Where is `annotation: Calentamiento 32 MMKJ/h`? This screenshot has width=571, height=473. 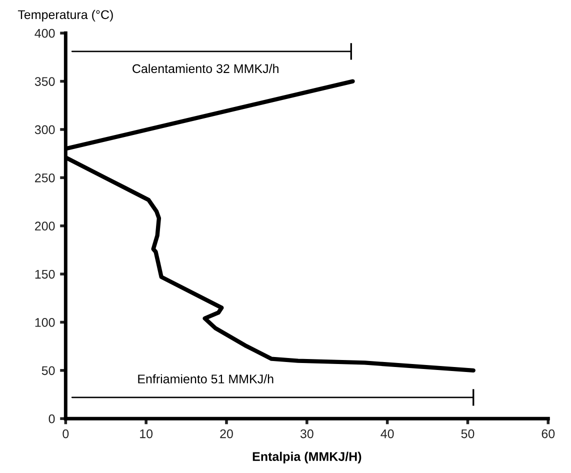
annotation: Calentamiento 32 MMKJ/h is located at coordinates (205, 69).